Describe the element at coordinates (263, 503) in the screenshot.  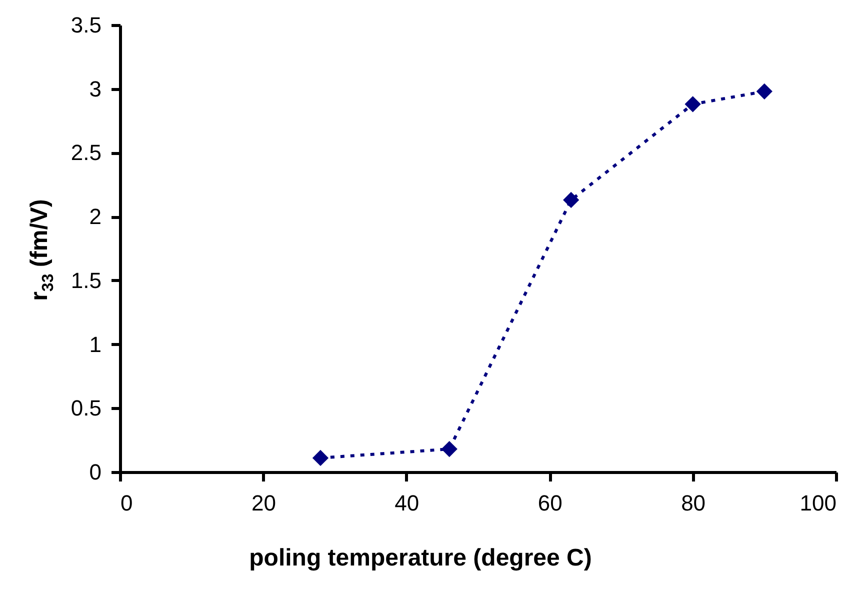
I see `x-tick-label: 20` at that location.